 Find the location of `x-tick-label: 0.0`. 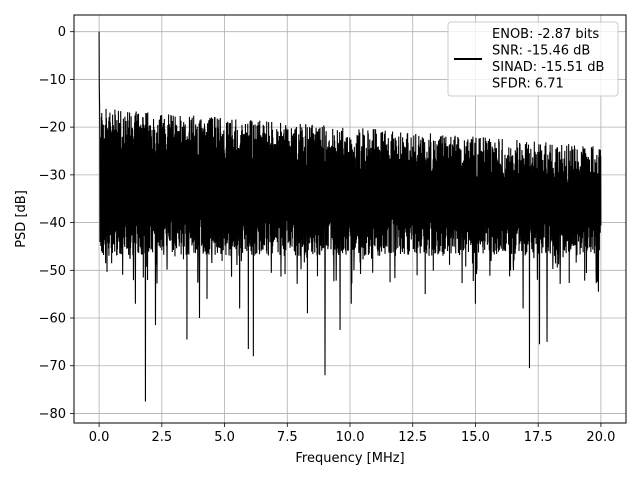

x-tick-label: 0.0 is located at coordinates (99, 437).